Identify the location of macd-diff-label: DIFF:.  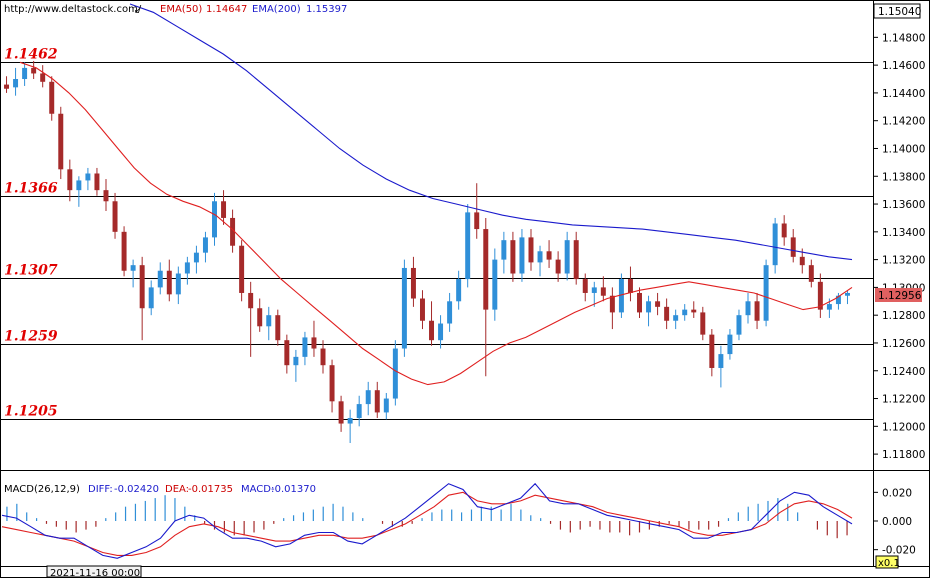
(100, 489).